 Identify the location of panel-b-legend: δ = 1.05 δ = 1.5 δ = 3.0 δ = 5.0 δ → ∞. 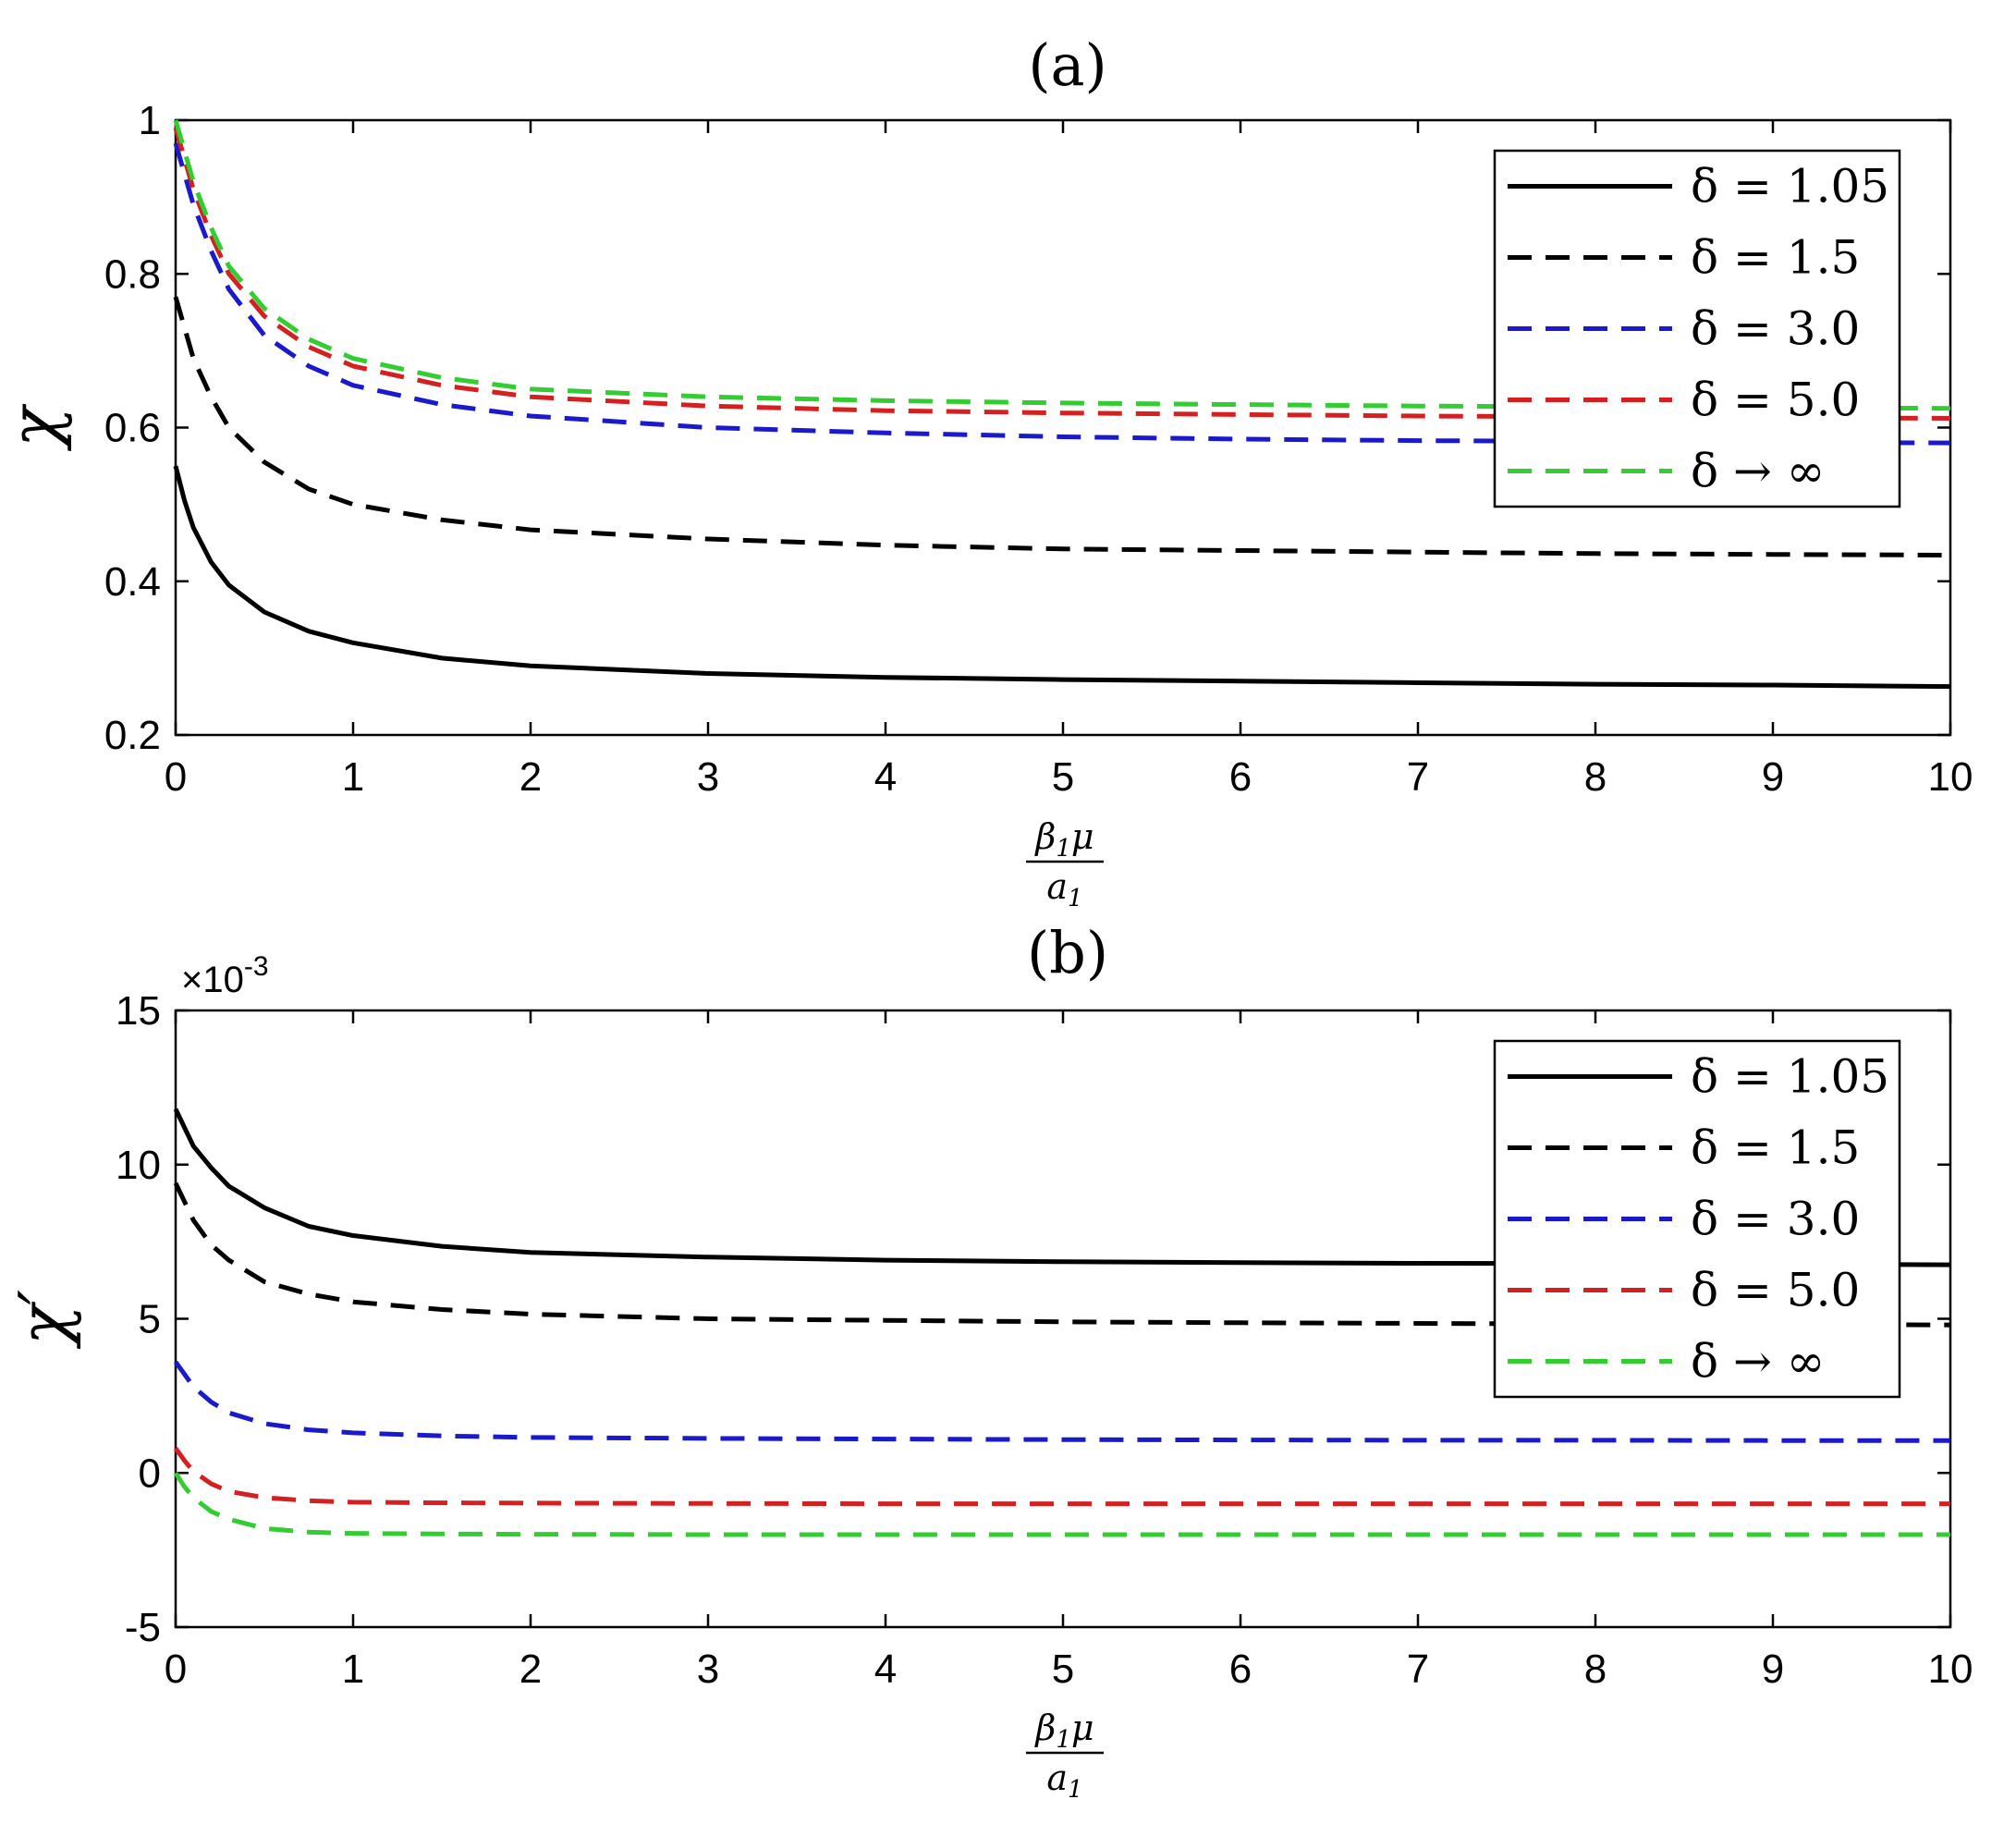
(1697, 1219).